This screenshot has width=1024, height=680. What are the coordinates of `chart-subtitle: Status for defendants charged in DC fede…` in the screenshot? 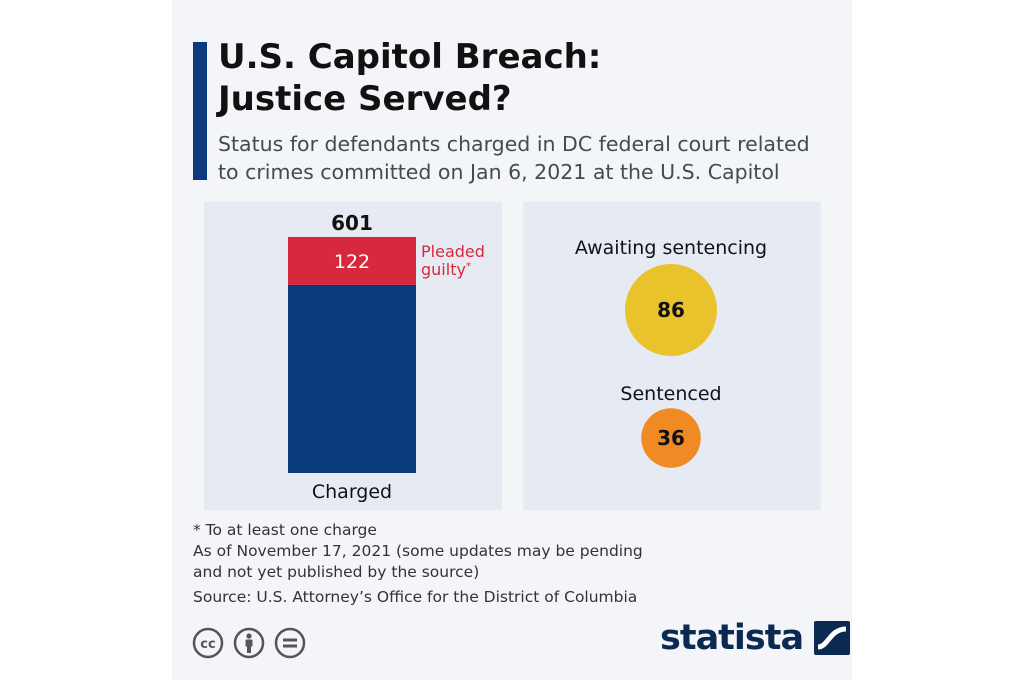 It's located at (528, 158).